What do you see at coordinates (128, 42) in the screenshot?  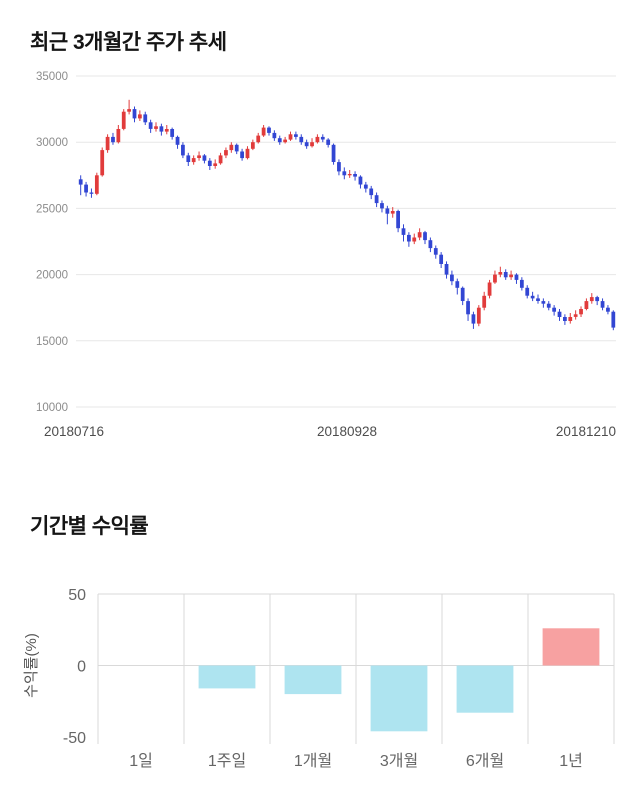 I see `price-trend-title: 최근 3개월간 주가 추세` at bounding box center [128, 42].